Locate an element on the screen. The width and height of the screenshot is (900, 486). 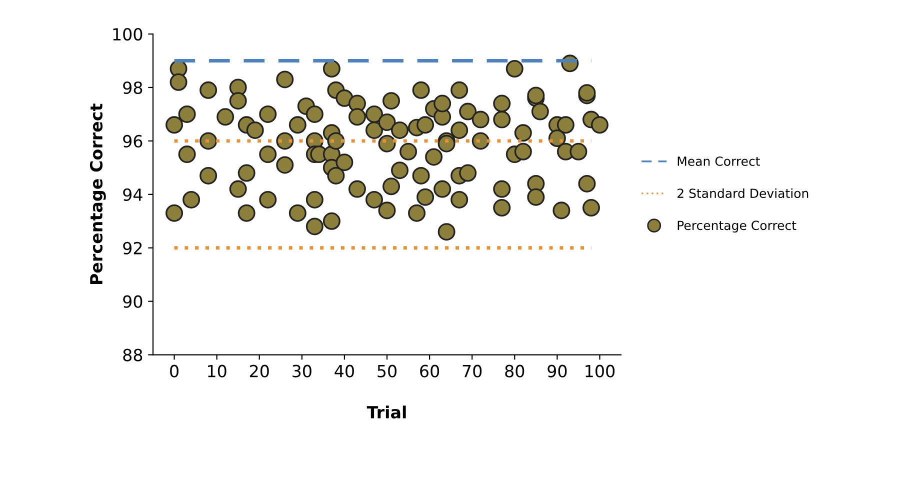
x-tick-label: 100 is located at coordinates (600, 371).